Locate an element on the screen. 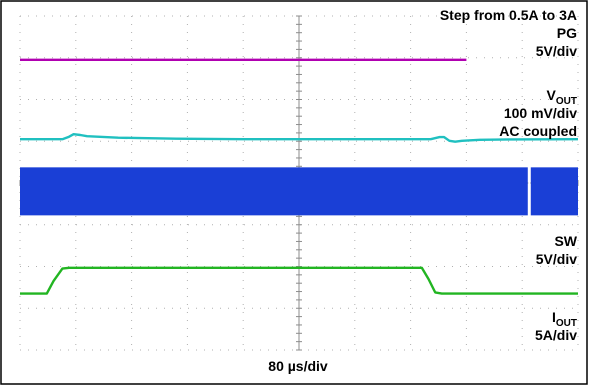 The image size is (590, 387). chart-title: Step from 0.5A to 3A is located at coordinates (508, 15).